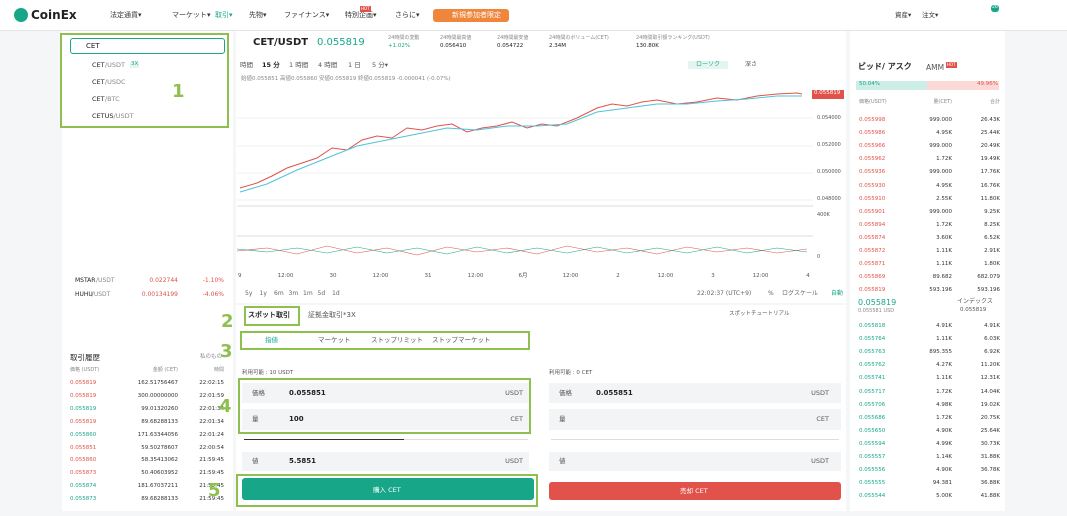 This screenshot has height=516, width=1067. Describe the element at coordinates (380, 65) in the screenshot. I see `interval: 5 分▾` at that location.